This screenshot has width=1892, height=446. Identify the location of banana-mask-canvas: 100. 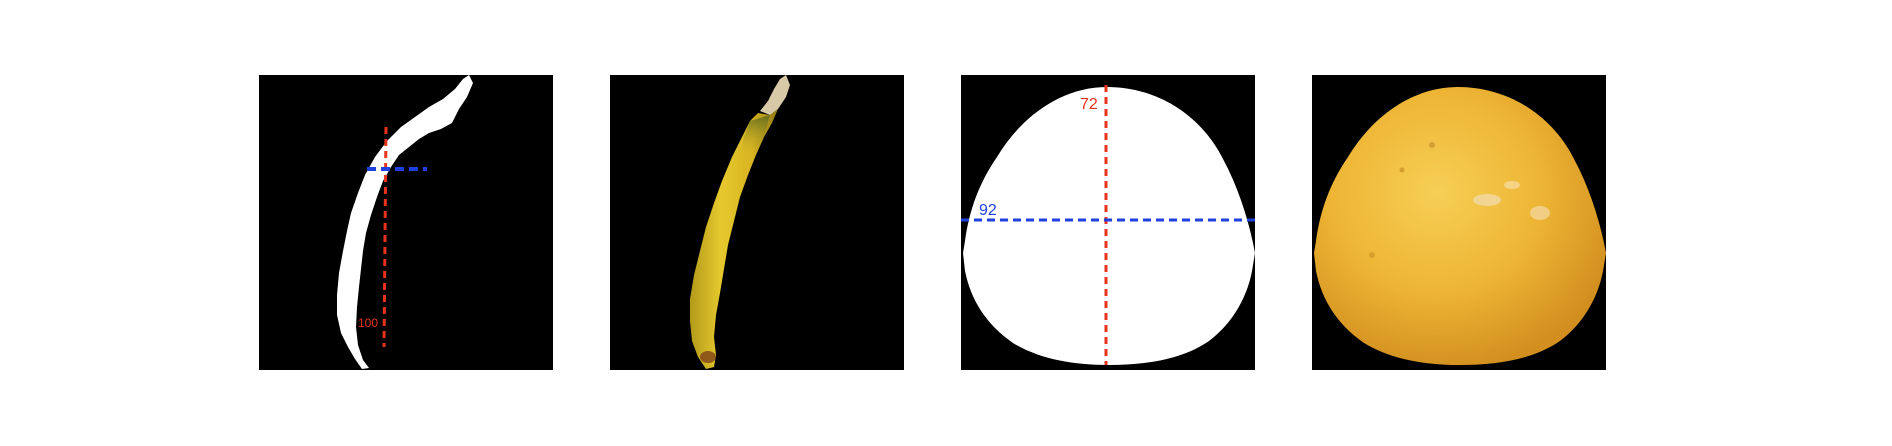
(405, 222).